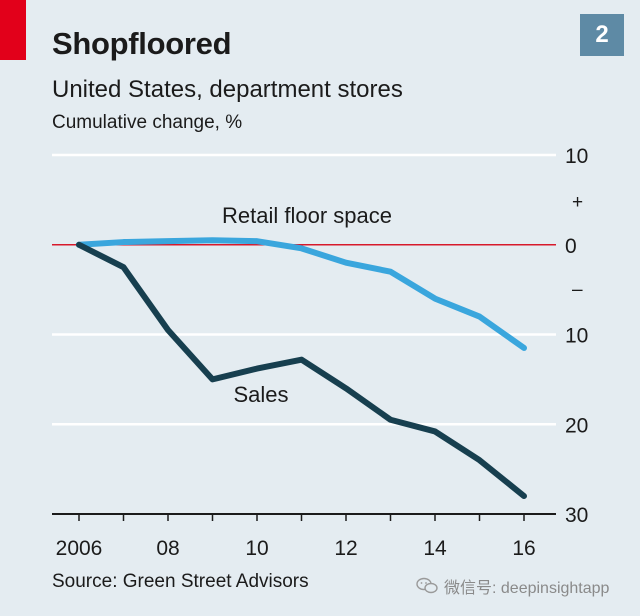 The width and height of the screenshot is (640, 616). I want to click on y-tick-label-1: 0, so click(571, 246).